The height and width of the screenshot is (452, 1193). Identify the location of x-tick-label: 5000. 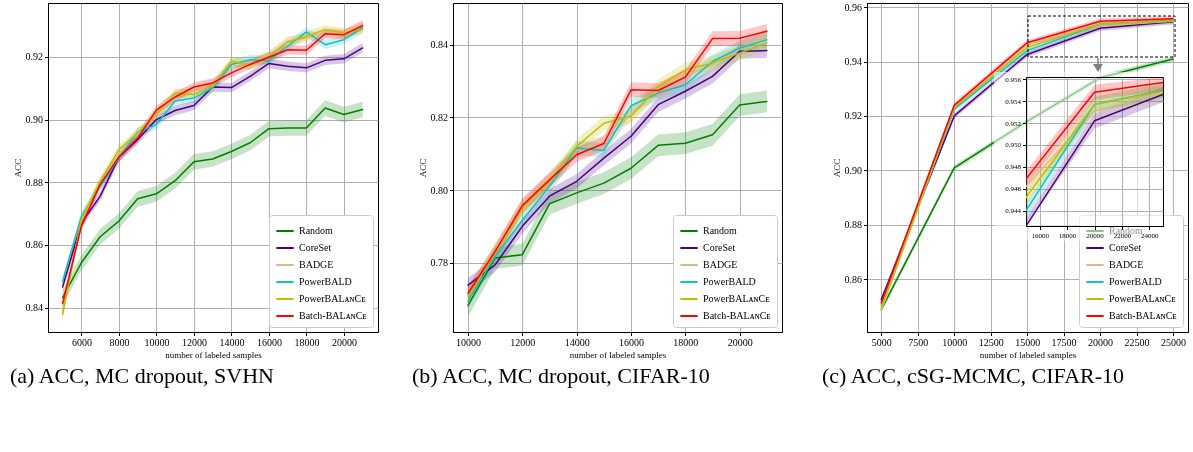
(881, 342).